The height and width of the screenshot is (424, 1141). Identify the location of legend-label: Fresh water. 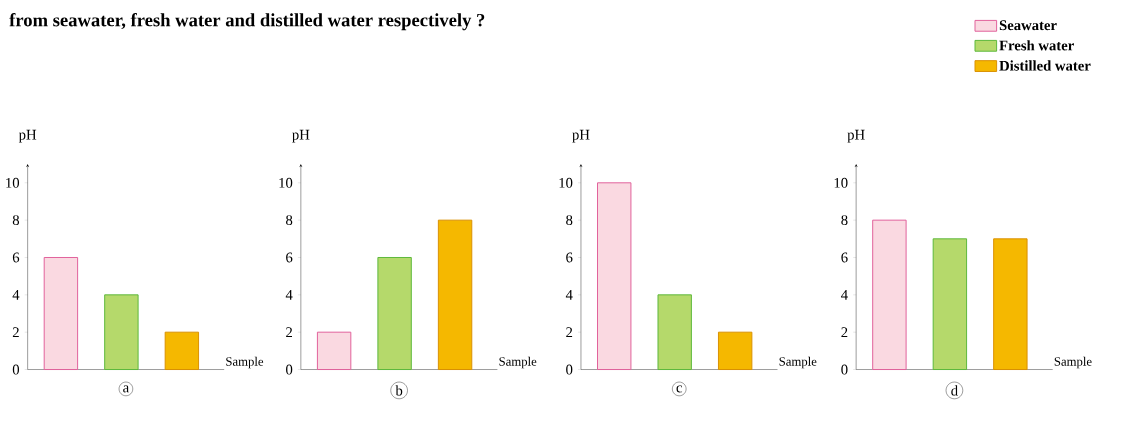
(1036, 45).